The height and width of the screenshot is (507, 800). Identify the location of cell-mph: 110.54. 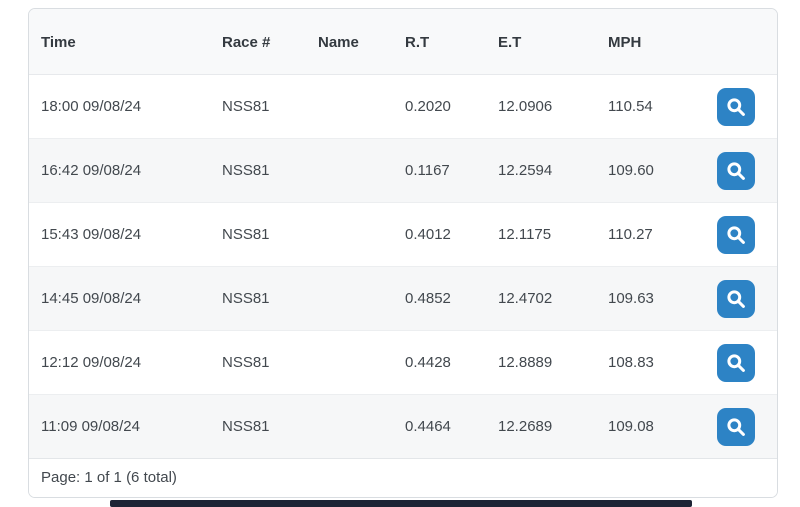
(630, 106).